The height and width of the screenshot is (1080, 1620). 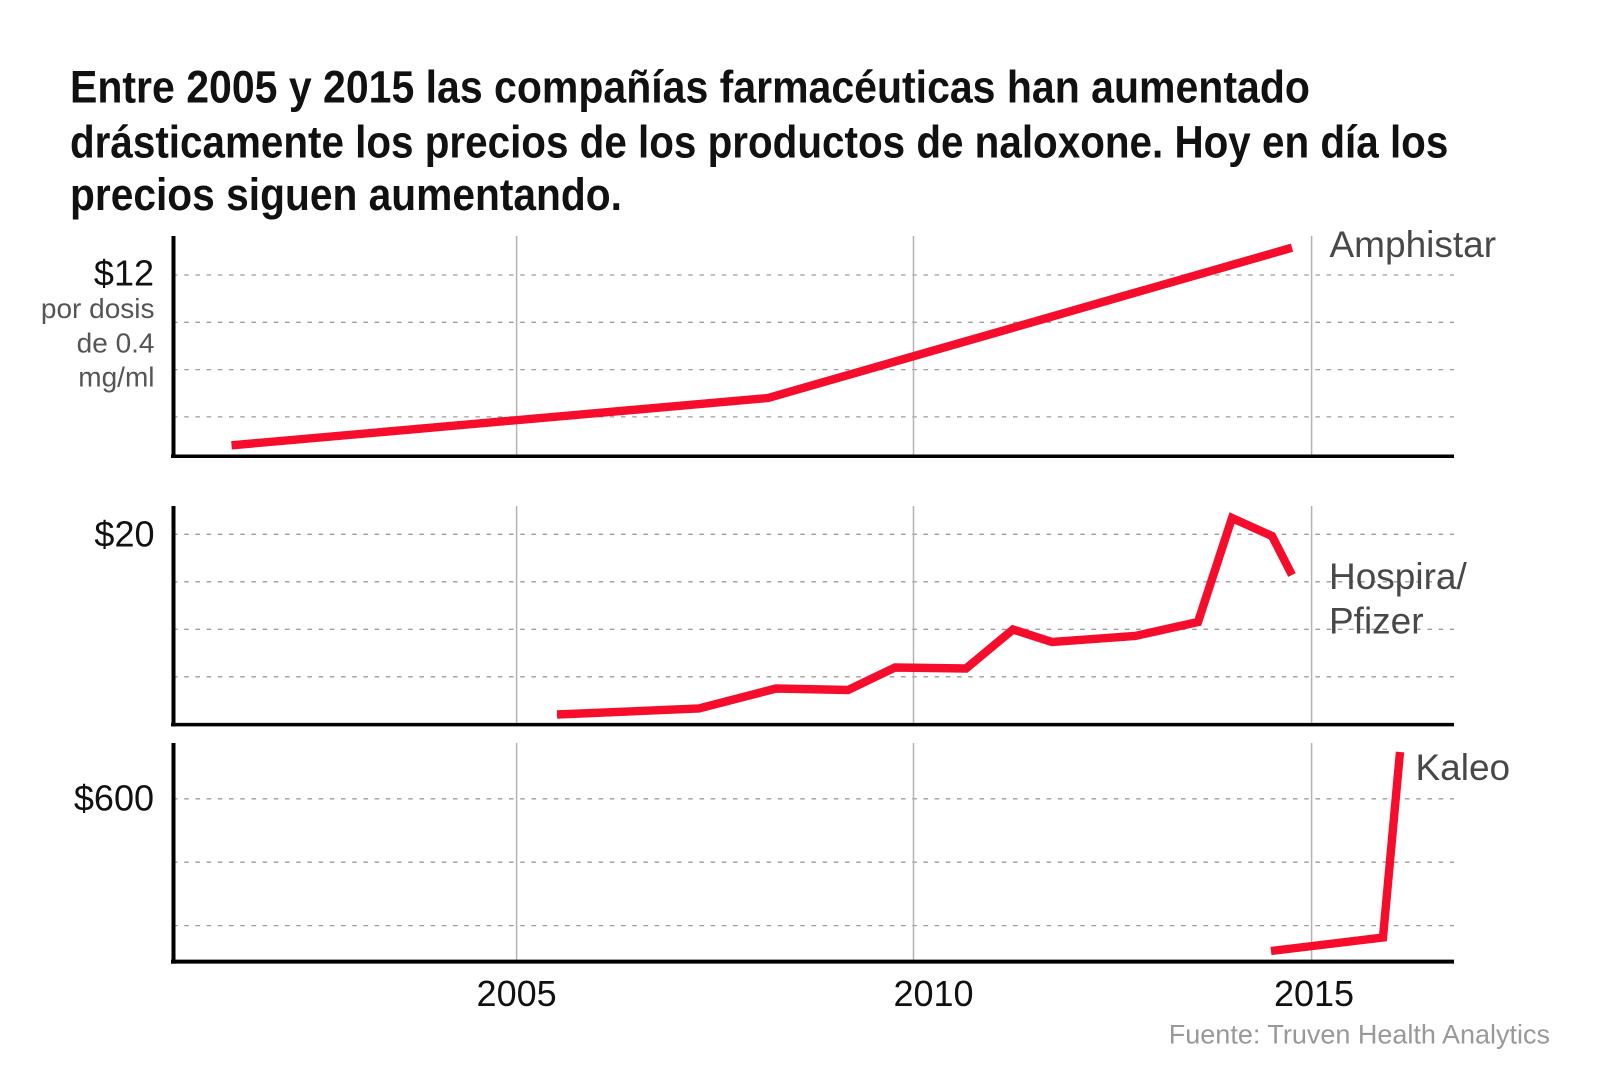 I want to click on svg-text: 2005, so click(x=517, y=993).